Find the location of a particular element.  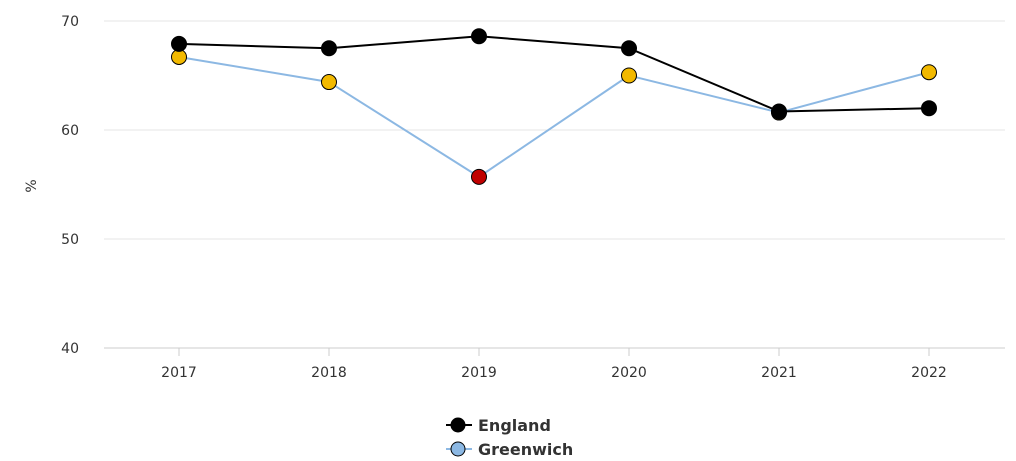

y-tick-label-70: 70 is located at coordinates (70, 22).